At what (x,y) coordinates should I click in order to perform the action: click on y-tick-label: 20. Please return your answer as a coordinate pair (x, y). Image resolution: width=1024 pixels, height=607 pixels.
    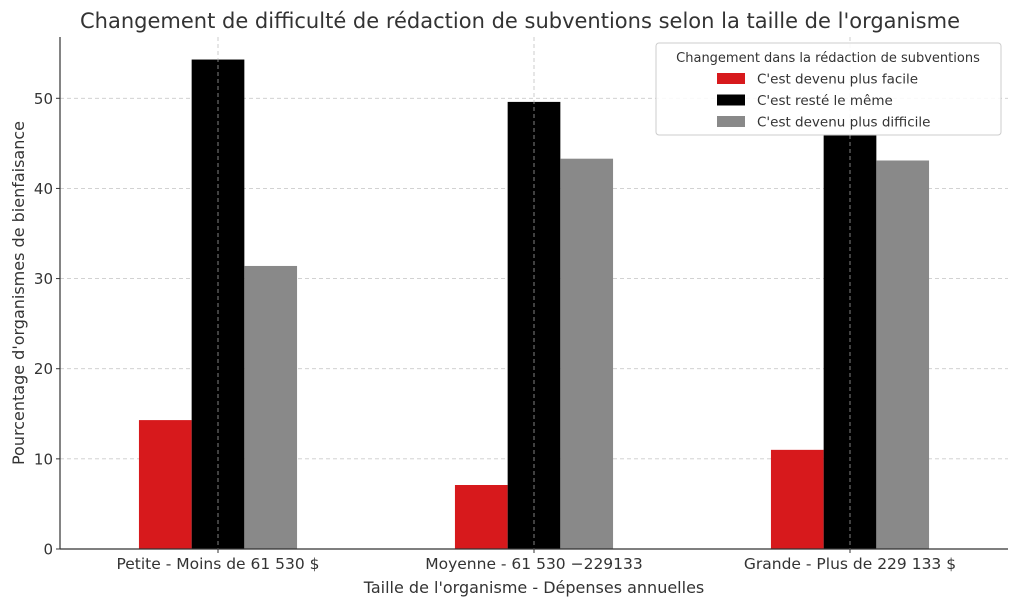
    Looking at the image, I should click on (43, 369).